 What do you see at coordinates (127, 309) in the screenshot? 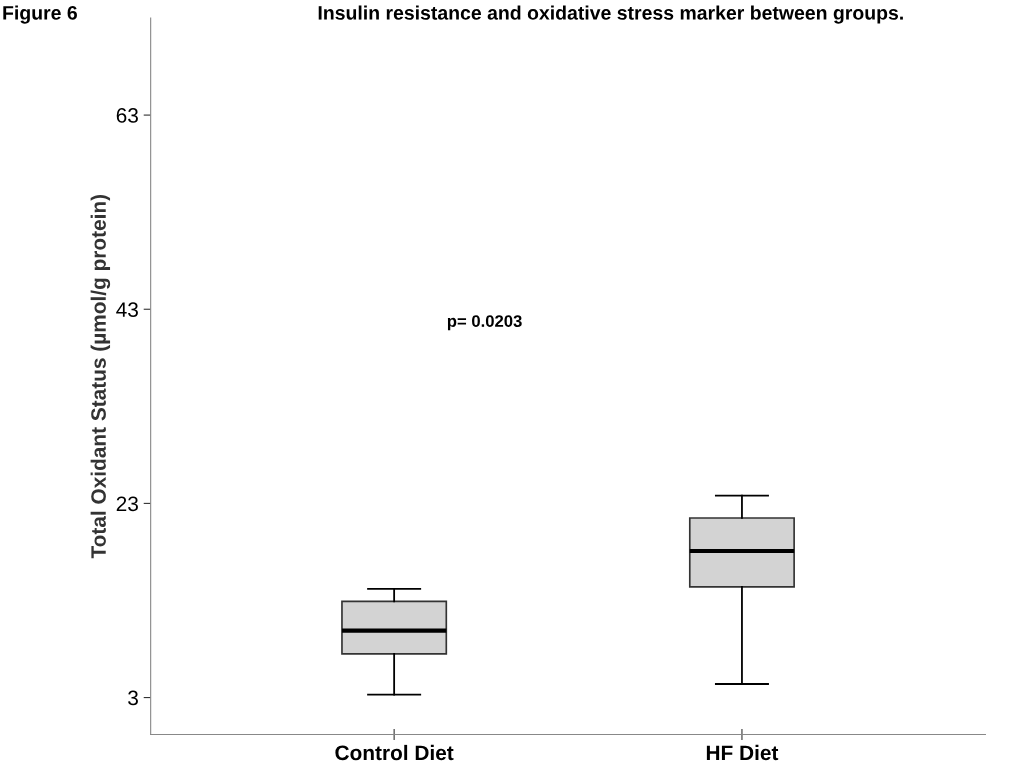
I see `y-tick-label: 43` at bounding box center [127, 309].